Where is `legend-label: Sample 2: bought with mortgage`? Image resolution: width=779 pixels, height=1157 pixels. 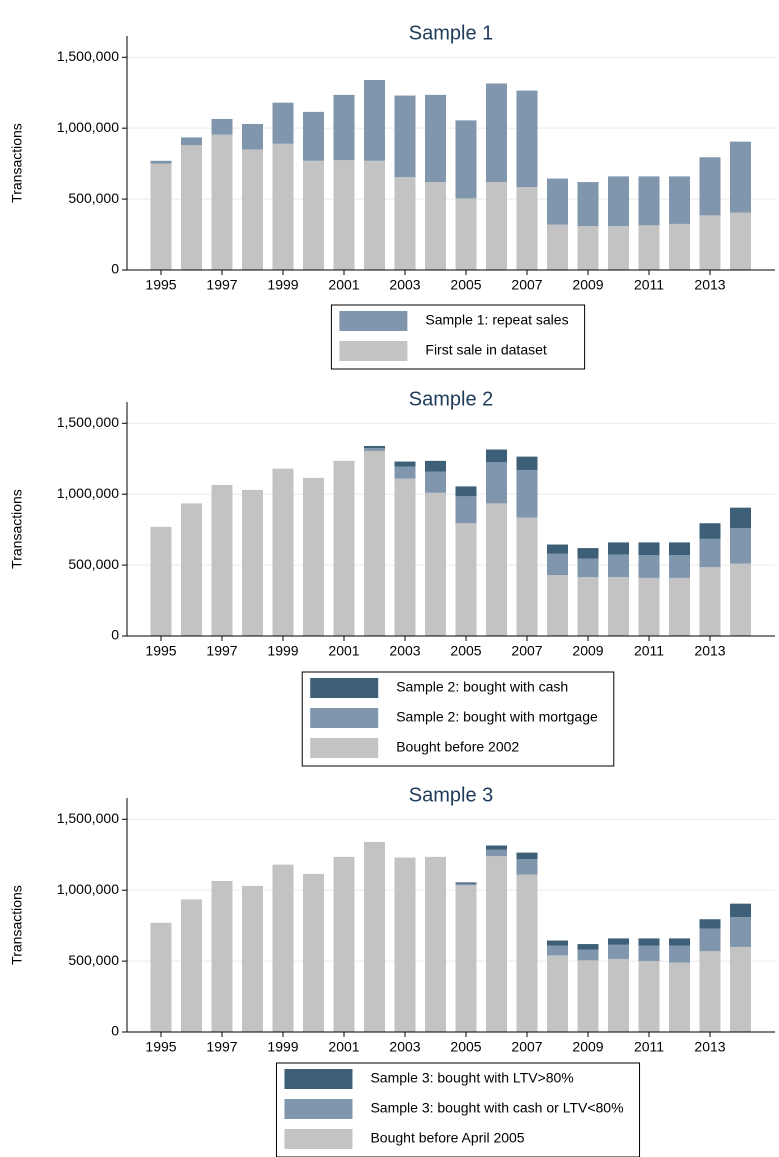 legend-label: Sample 2: bought with mortgage is located at coordinates (497, 717).